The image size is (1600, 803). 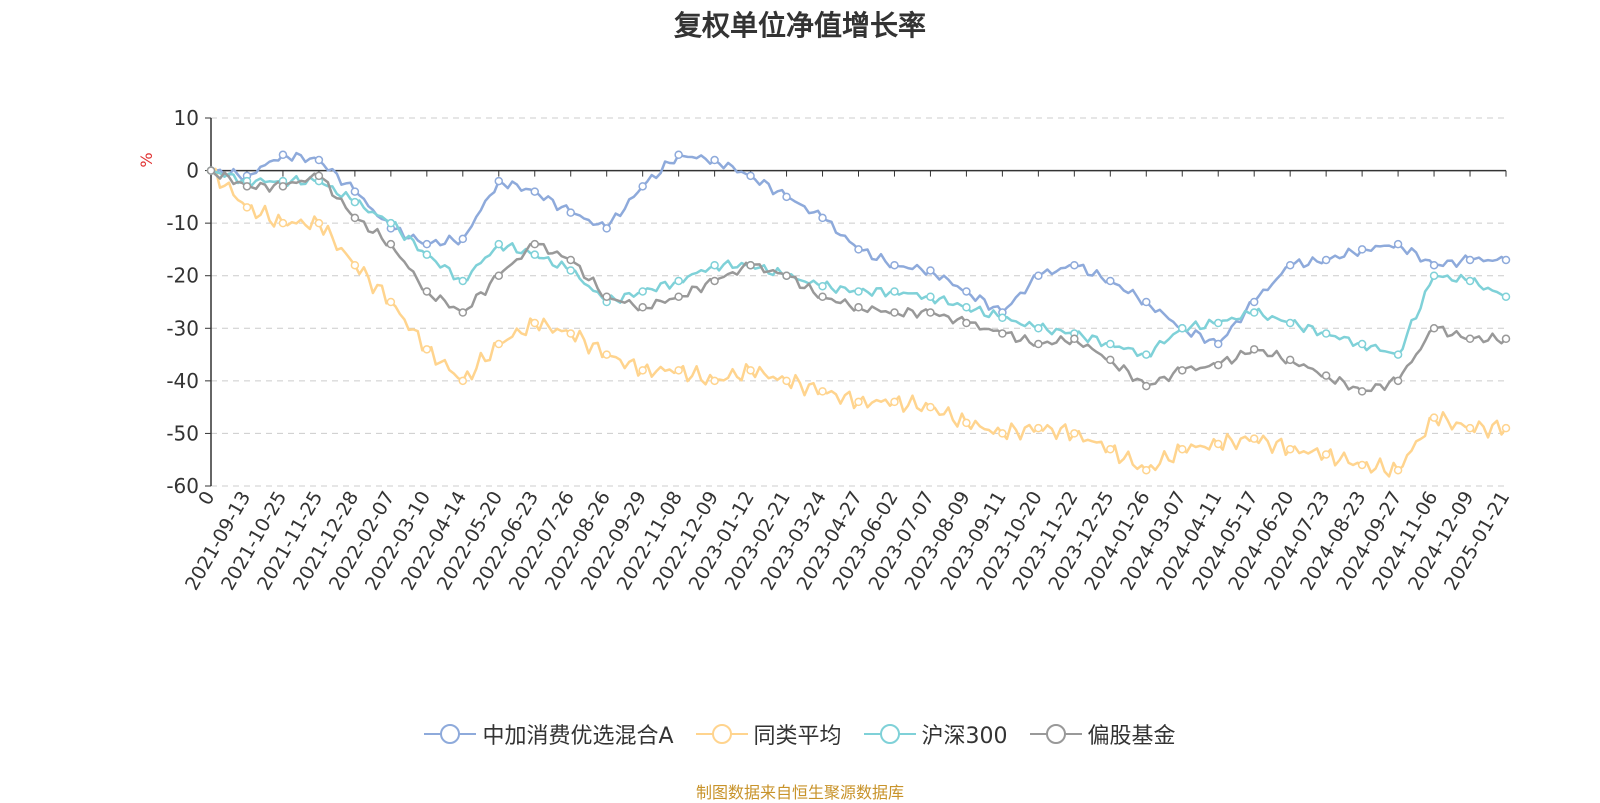 I want to click on legend-item-3: 偏股基金, so click(x=1102, y=734).